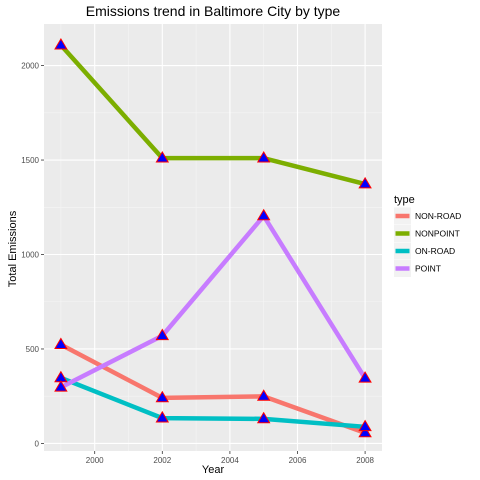 The image size is (480, 480). I want to click on legend-label-on-road: ON-ROAD, so click(435, 251).